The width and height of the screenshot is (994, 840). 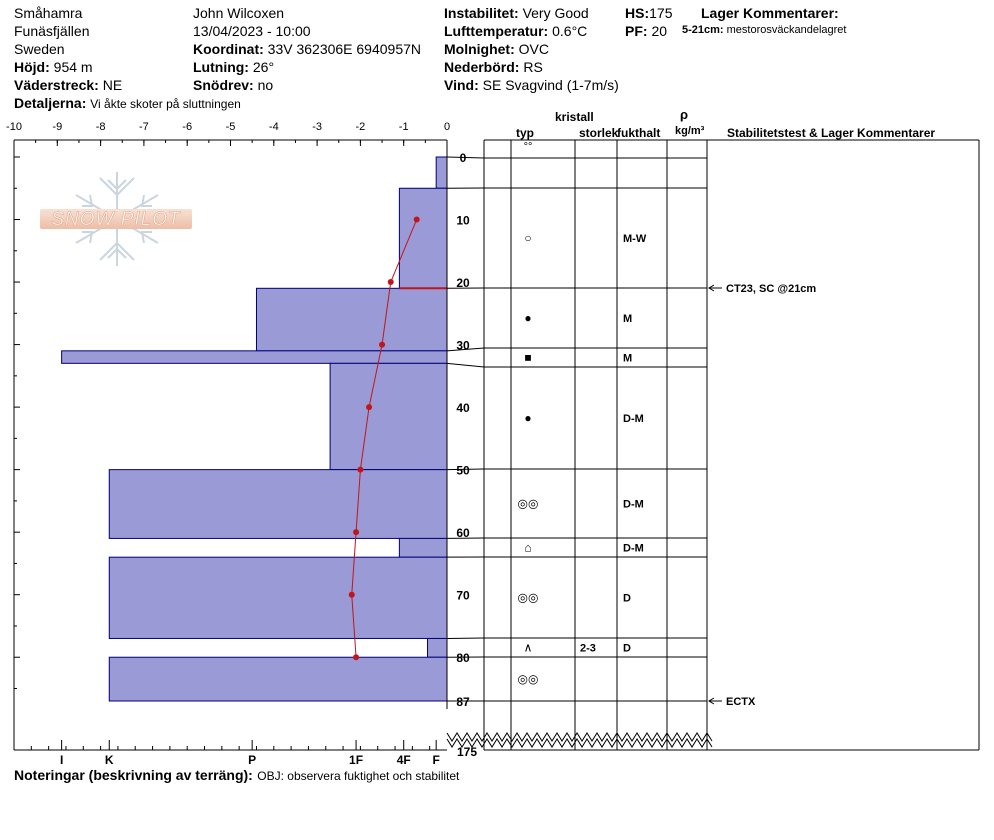 I want to click on layer-comments-label: Lager Kommentarer:, so click(x=770, y=13).